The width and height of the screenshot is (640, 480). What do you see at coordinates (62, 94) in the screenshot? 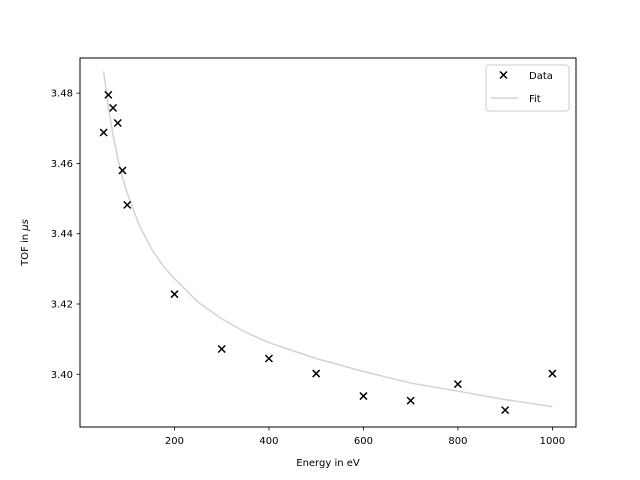
I see `y-tick-label: 3.48` at bounding box center [62, 94].